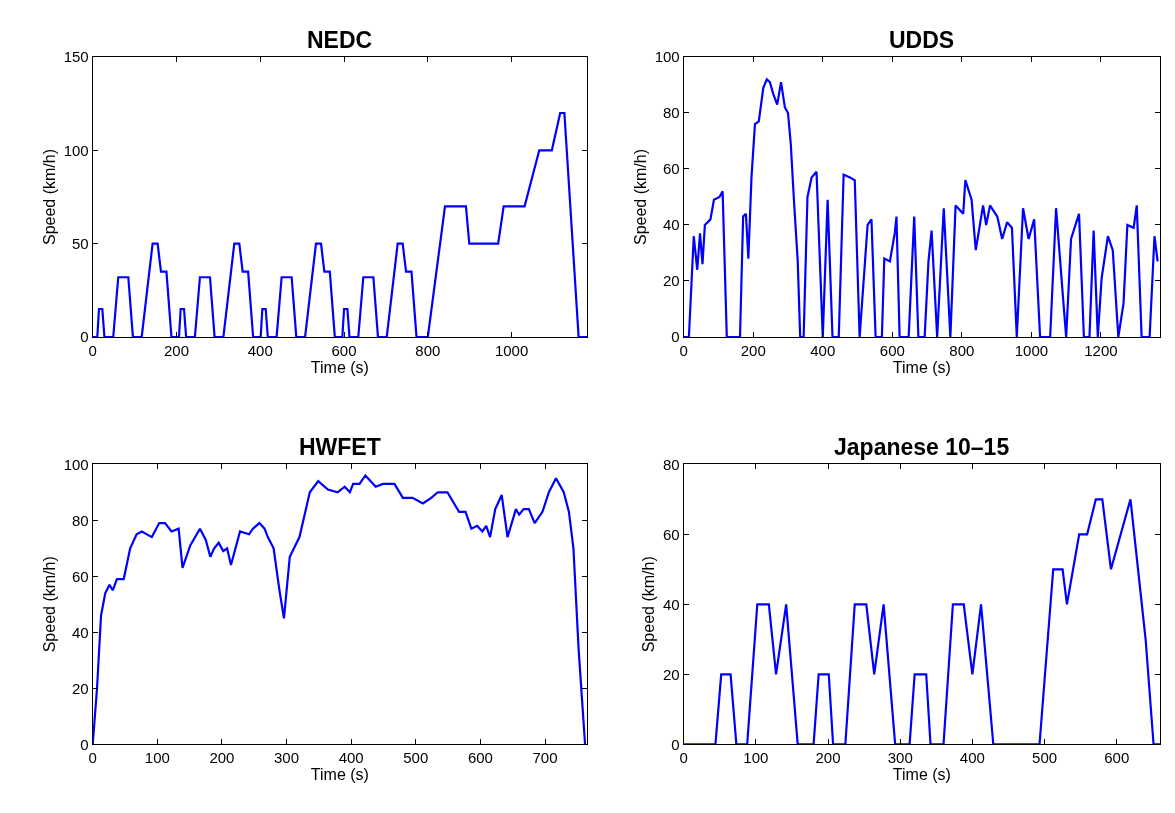 The image size is (1175, 813). What do you see at coordinates (340, 447) in the screenshot?
I see `chart-title: HWFET` at bounding box center [340, 447].